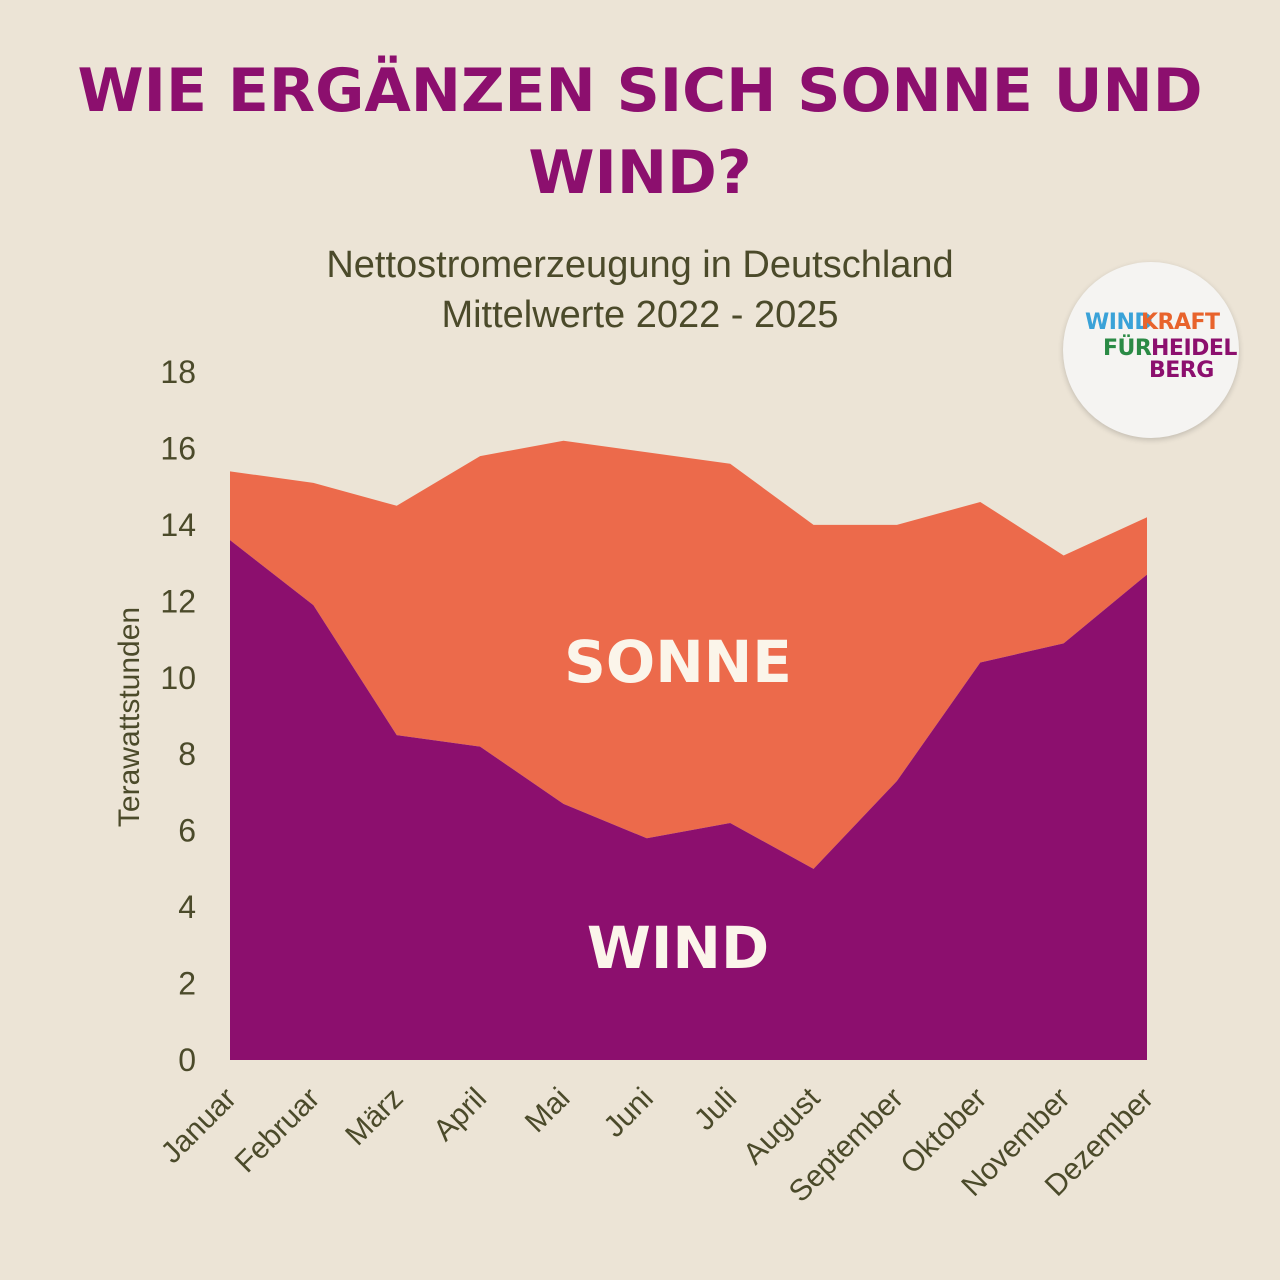 The width and height of the screenshot is (1280, 1280). Describe the element at coordinates (715, 1109) in the screenshot. I see `x-tick-label: Juli` at that location.